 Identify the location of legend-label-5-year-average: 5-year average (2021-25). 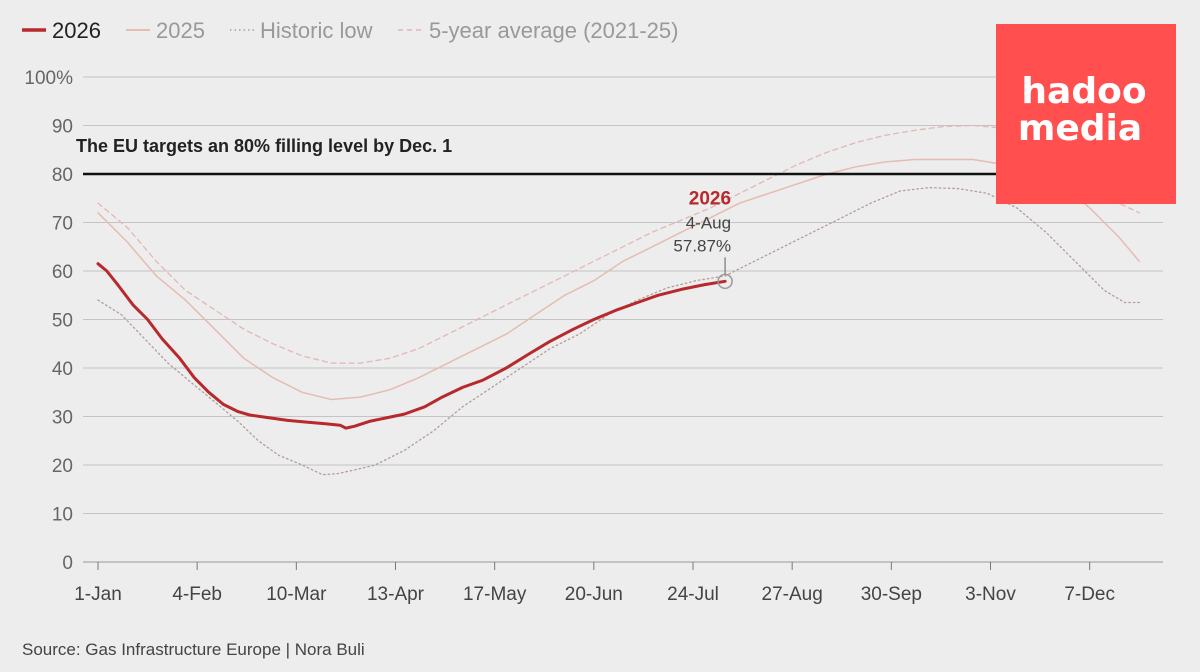
(553, 30).